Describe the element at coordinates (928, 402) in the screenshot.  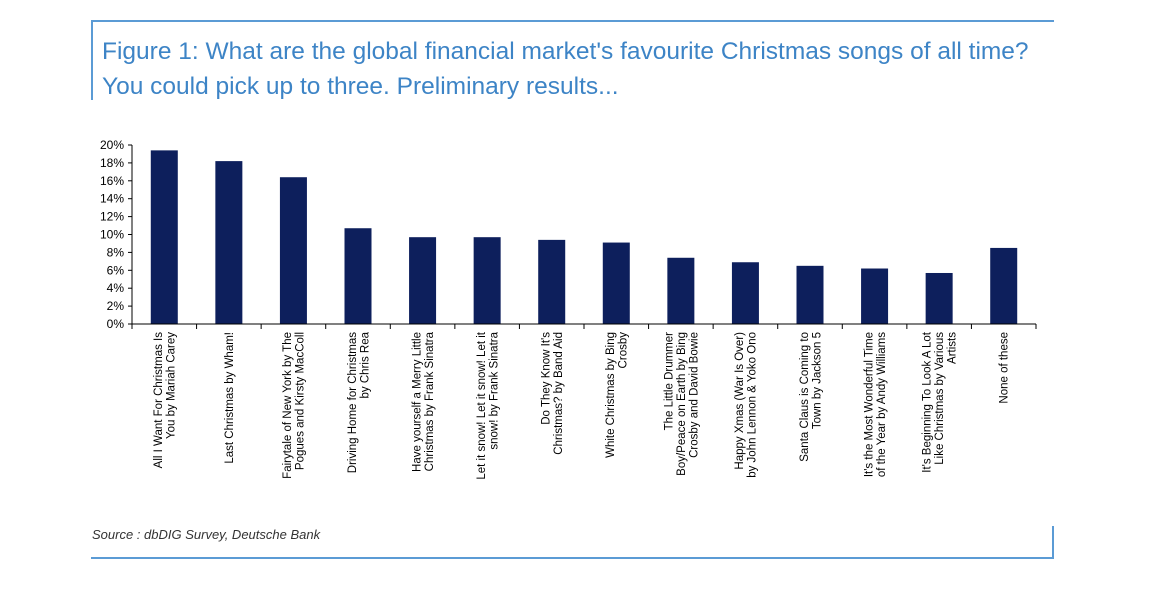
I see `x-category-label-line: It's Beginning To Look A Lot` at that location.